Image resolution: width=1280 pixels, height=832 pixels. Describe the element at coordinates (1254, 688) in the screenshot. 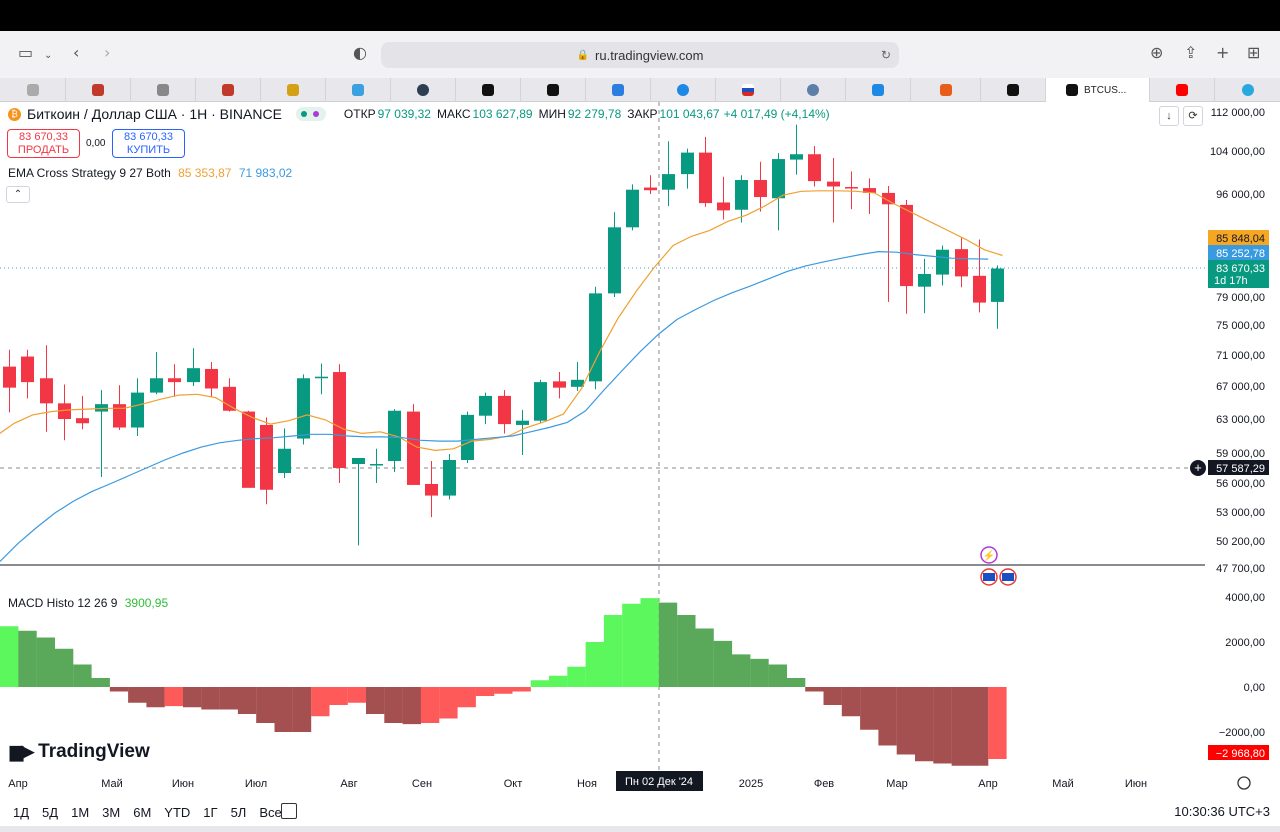

I see `macd-axis-tick: 0,00` at that location.